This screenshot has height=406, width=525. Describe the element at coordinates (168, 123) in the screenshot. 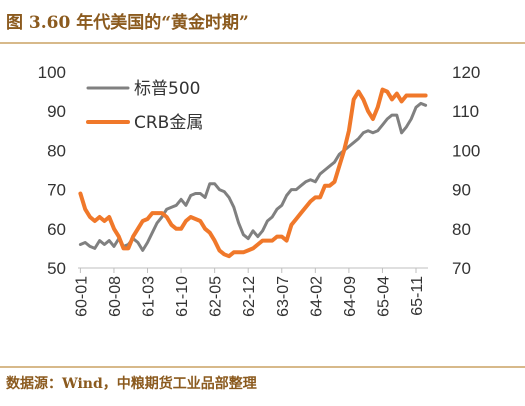

I see `legend-label: CRB金属` at that location.